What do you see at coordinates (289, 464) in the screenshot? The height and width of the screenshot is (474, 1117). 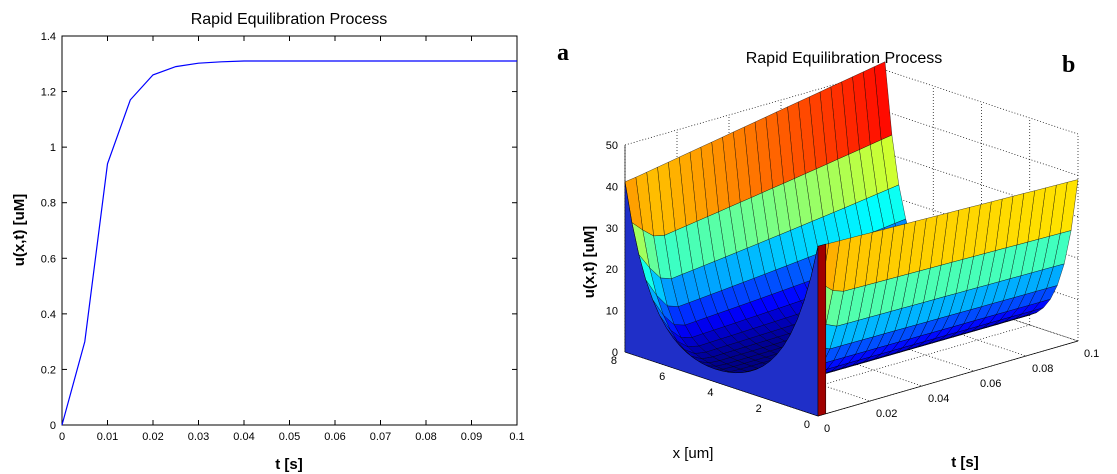 I see `chart-a-xlabel: t [s]` at bounding box center [289, 464].